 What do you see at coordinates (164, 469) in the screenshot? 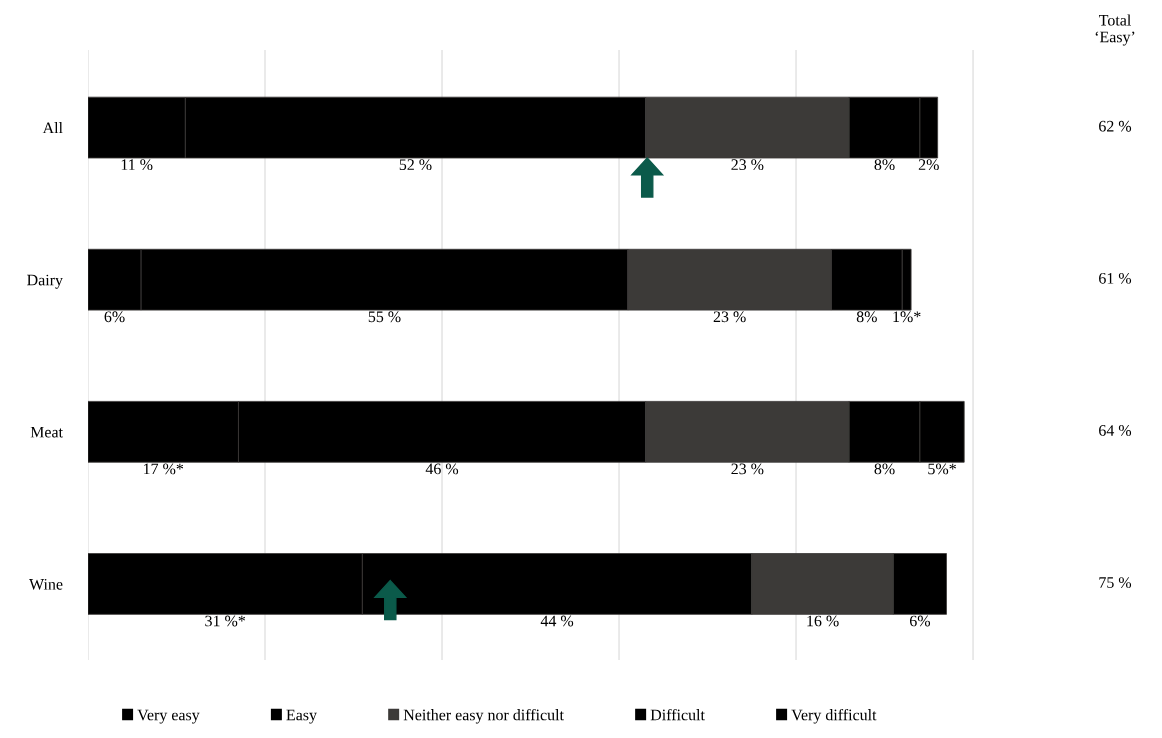
I see `data-label: 17 %*` at bounding box center [164, 469].